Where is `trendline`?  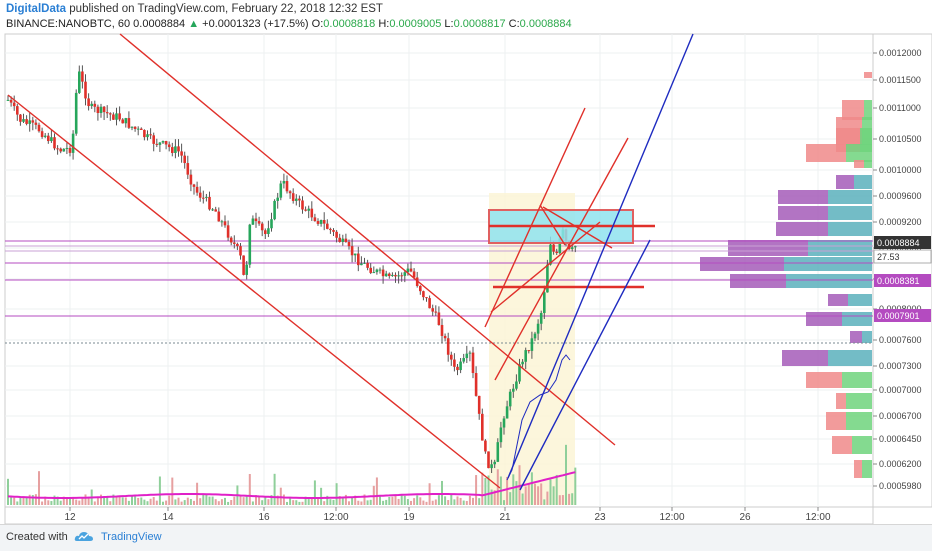
trendline is located at coordinates (577, 227).